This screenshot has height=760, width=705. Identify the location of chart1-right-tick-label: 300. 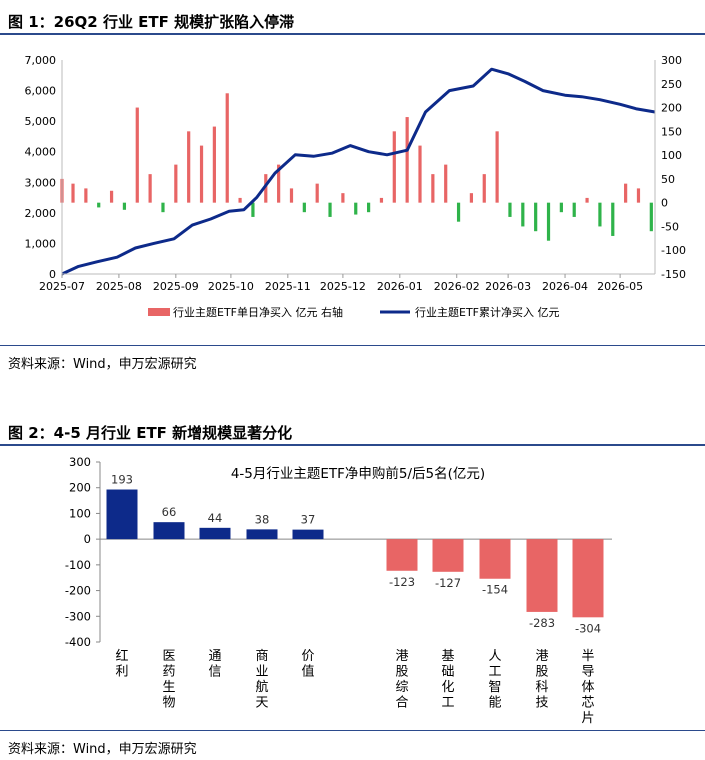
(671, 60).